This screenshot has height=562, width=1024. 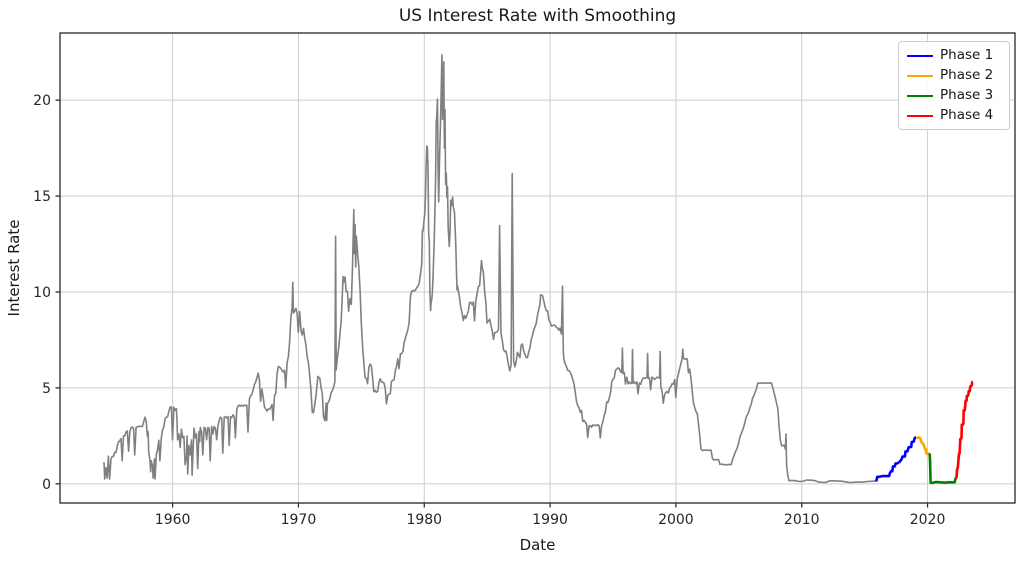 What do you see at coordinates (967, 95) in the screenshot?
I see `legend-label: Phase 3` at bounding box center [967, 95].